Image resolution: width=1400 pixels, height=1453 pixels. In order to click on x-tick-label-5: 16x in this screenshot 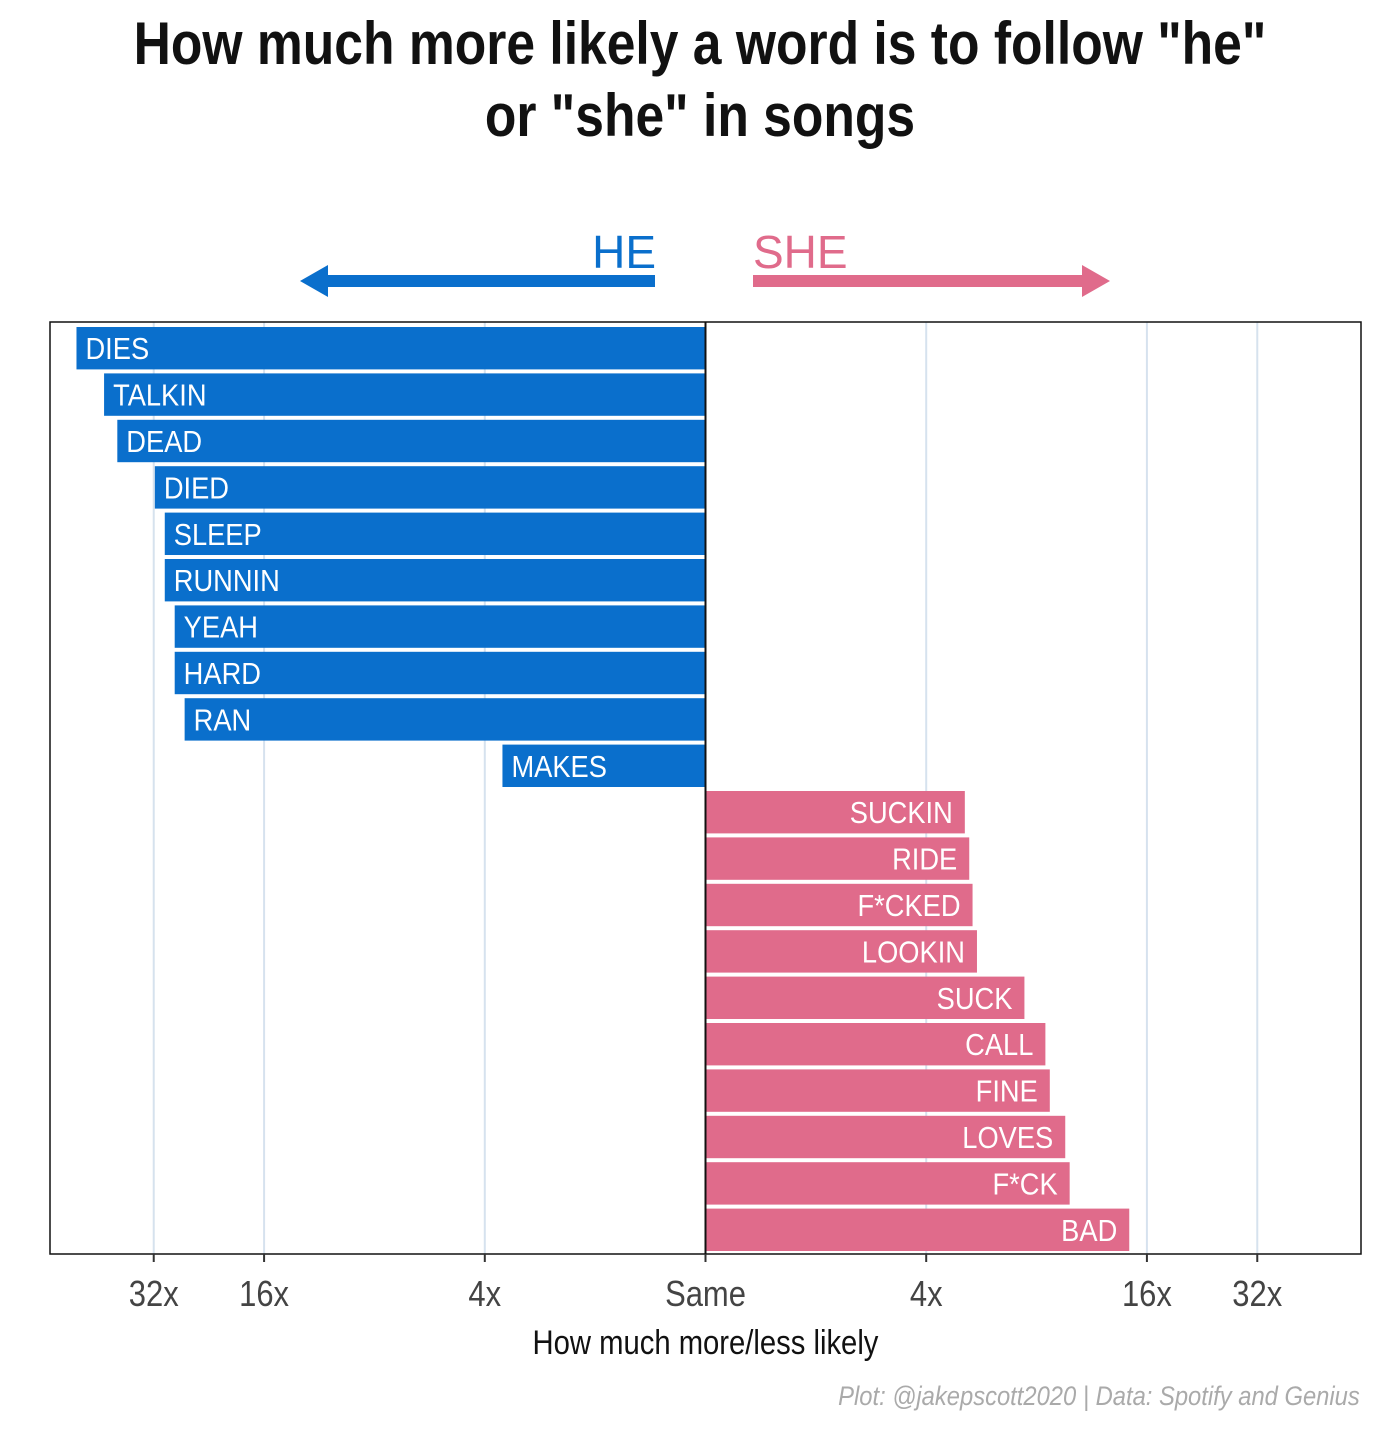, I will do `click(1147, 1295)`.